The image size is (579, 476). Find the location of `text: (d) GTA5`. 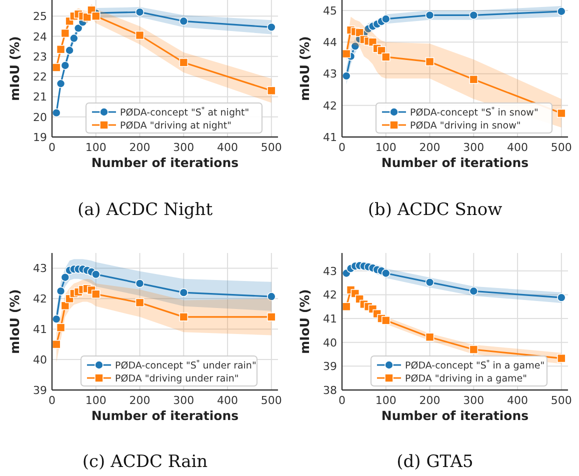

text: (d) GTA5 is located at coordinates (435, 462).